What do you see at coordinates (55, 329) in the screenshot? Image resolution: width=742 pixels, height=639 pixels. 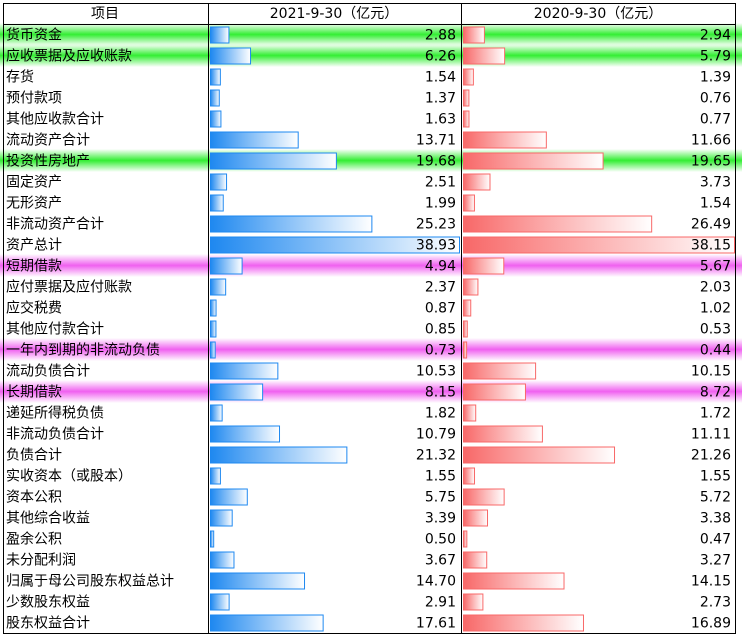 I see `row-label: 其他应付款合计` at bounding box center [55, 329].